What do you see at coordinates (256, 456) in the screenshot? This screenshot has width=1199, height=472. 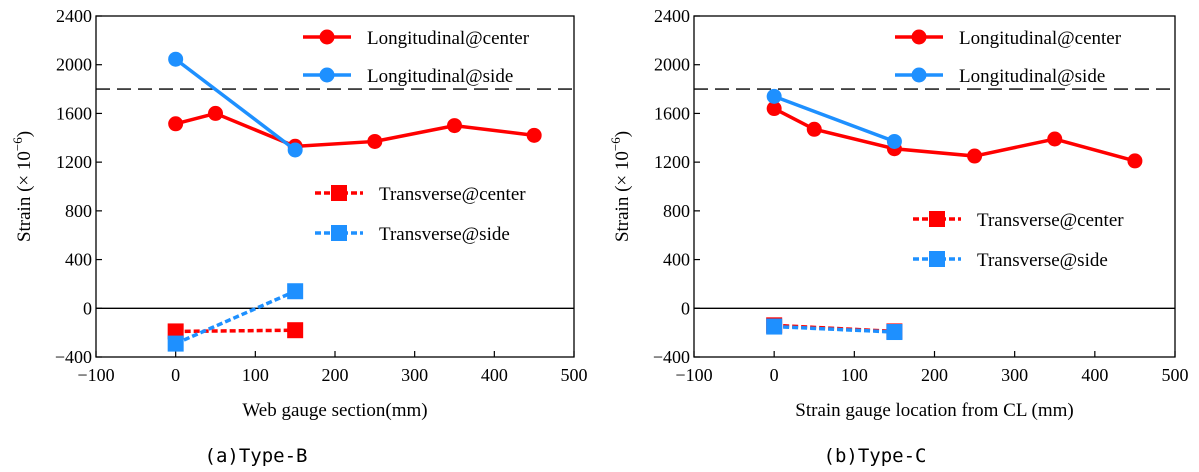 I see `panel-caption: (a)Type-B` at bounding box center [256, 456].